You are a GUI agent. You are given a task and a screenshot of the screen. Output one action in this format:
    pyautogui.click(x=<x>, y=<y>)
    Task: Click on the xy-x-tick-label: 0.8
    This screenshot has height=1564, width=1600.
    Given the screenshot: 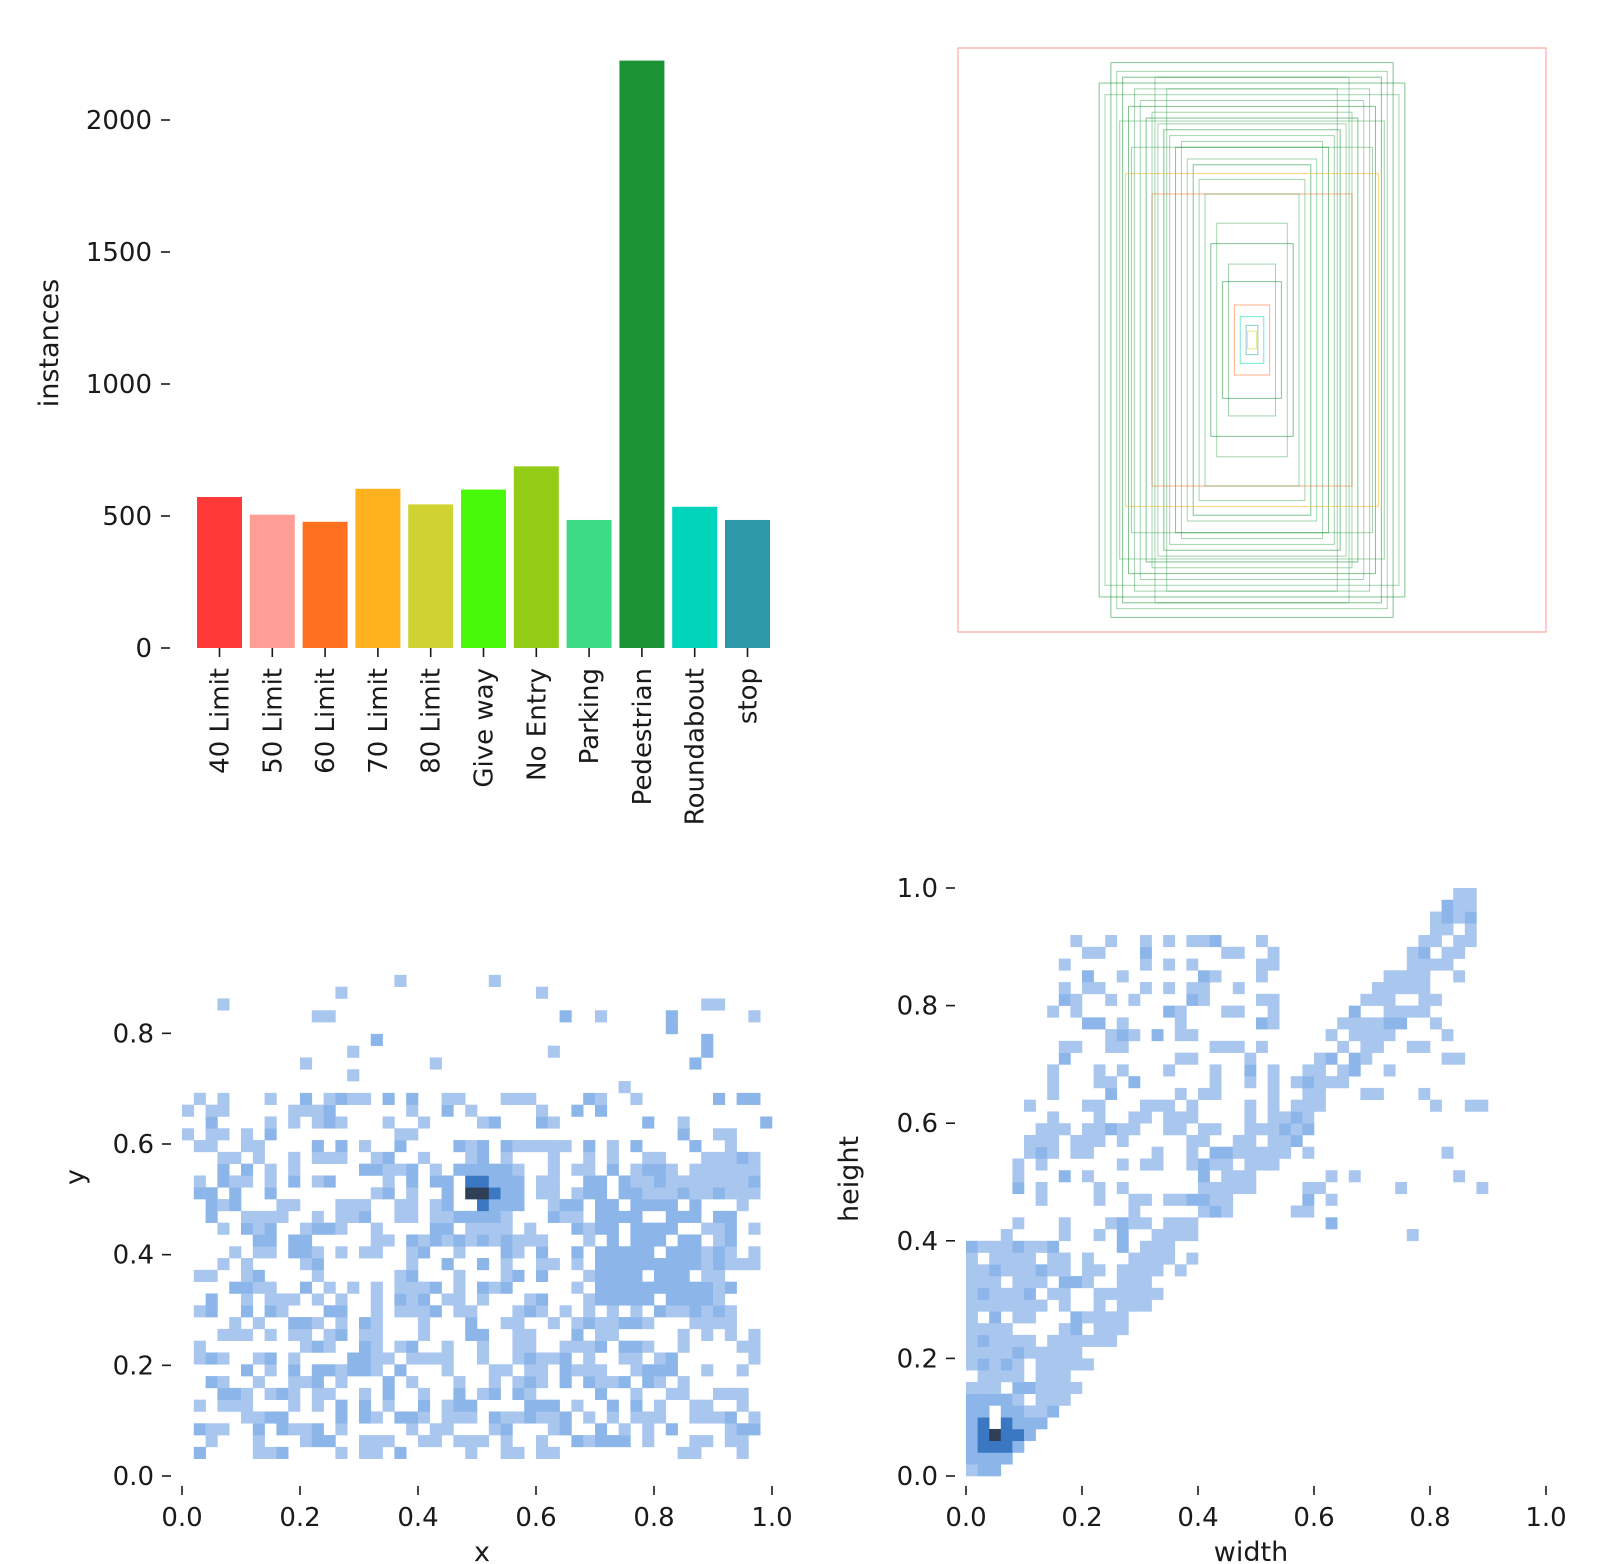 What is the action you would take?
    pyautogui.click(x=653, y=1518)
    